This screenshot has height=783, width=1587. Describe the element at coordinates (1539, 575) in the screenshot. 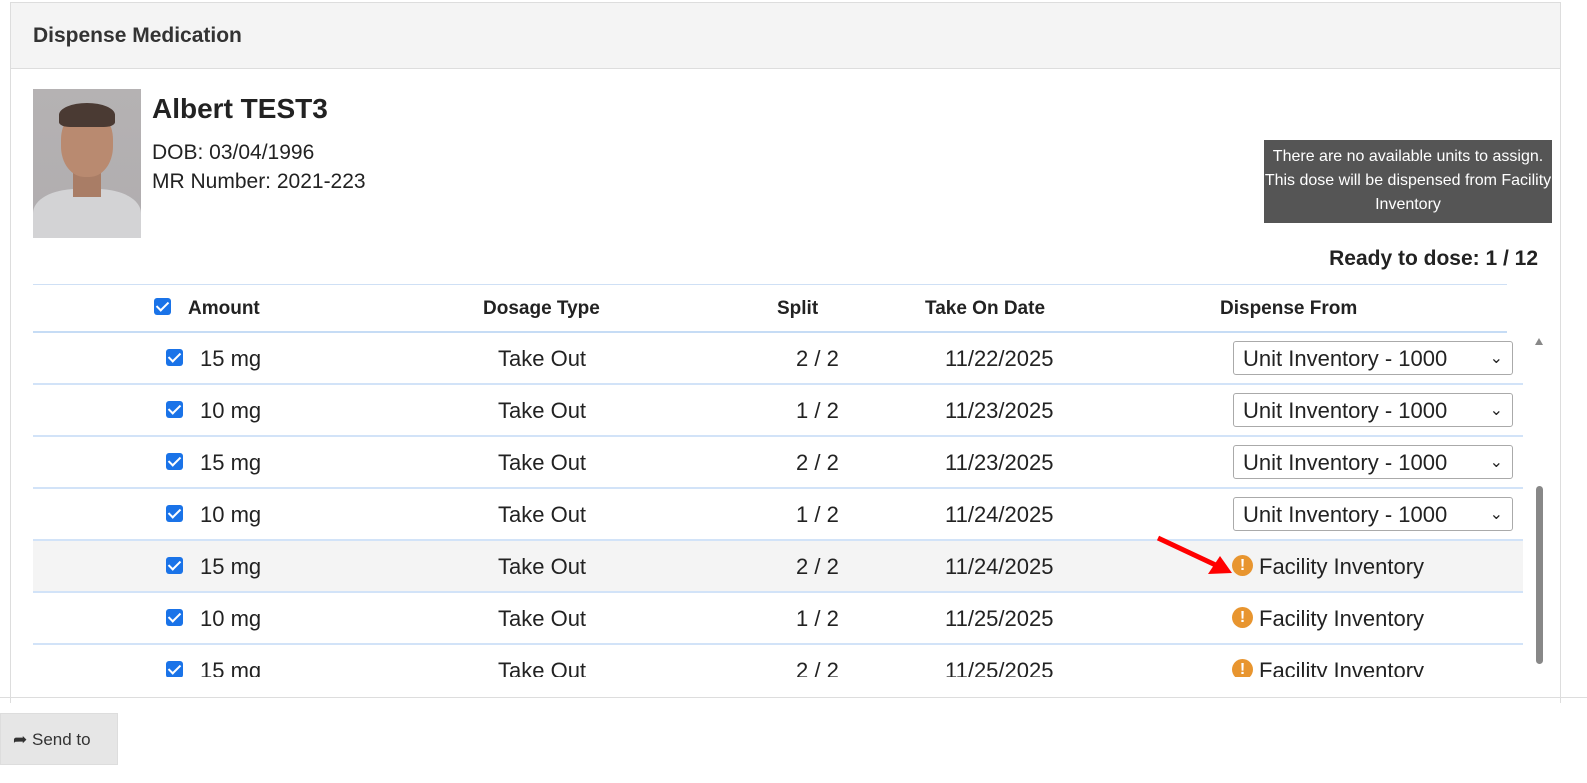

I see `scrollbar-thumb` at that location.